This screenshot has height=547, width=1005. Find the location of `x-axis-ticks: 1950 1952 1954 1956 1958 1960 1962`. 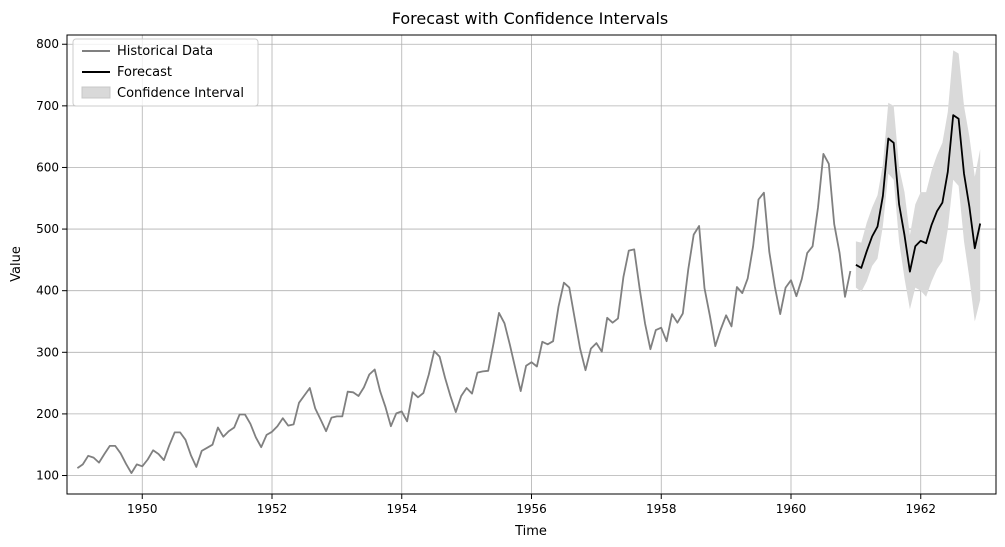

x-axis-ticks: 1950 1952 1954 1956 1958 1960 1962 is located at coordinates (531, 505).